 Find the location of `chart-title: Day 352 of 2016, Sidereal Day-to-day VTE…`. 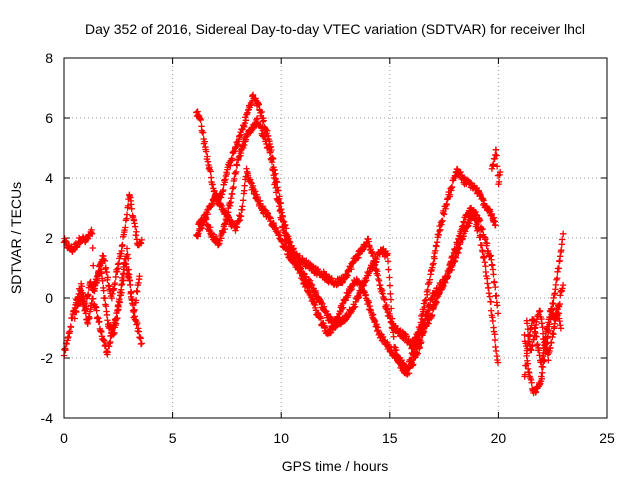

chart-title: Day 352 of 2016, Sidereal Day-to-day VTE… is located at coordinates (335, 29).